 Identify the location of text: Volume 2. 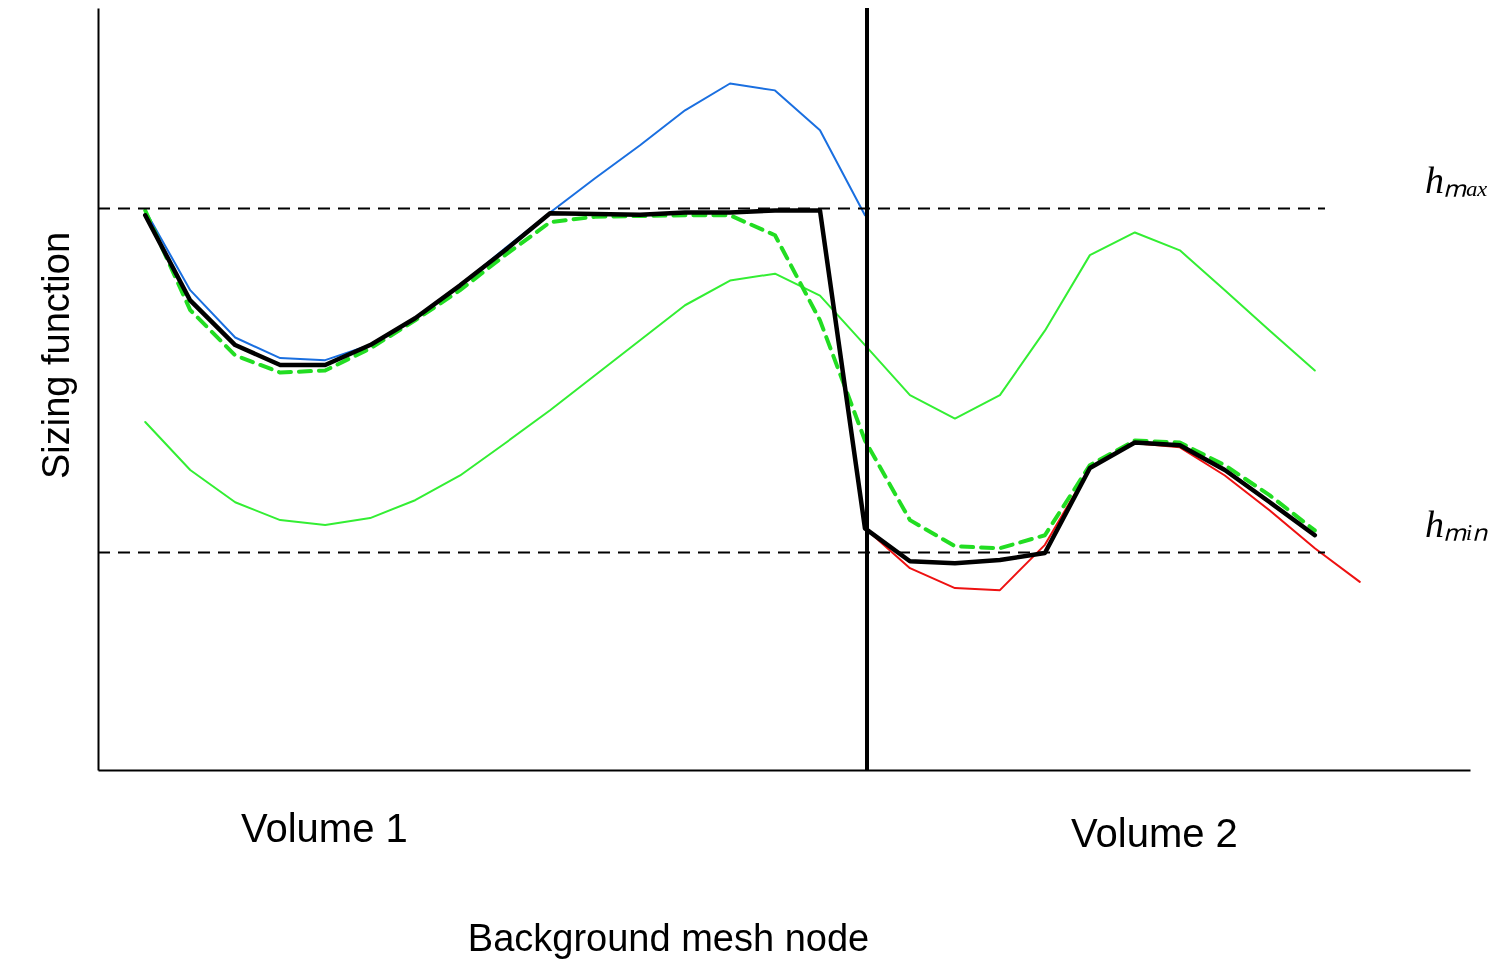
(1154, 833).